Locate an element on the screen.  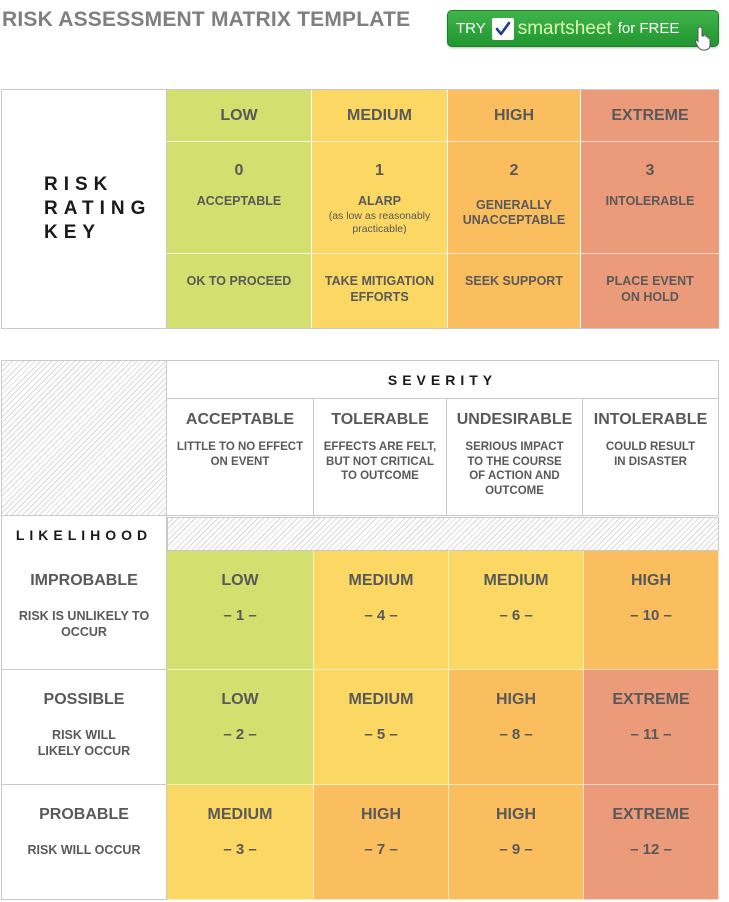
likelihood-header: LIKELIHOOD is located at coordinates (84, 534).